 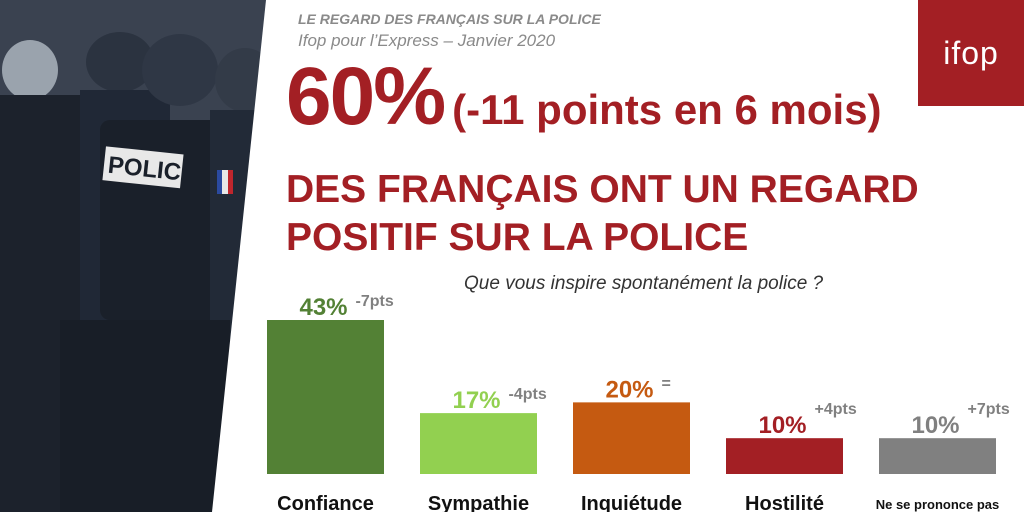 What do you see at coordinates (784, 502) in the screenshot?
I see `category-label-4: Hostilité` at bounding box center [784, 502].